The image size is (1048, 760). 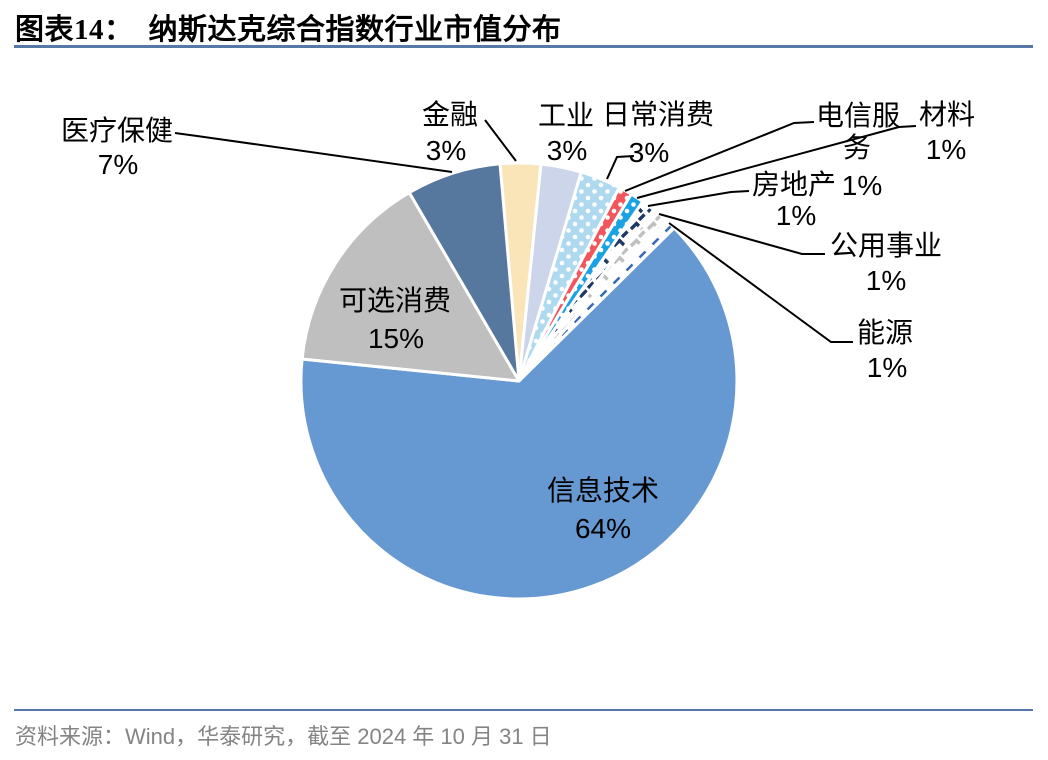 What do you see at coordinates (603, 528) in the screenshot?
I see `pie-label-information-technology: 64%` at bounding box center [603, 528].